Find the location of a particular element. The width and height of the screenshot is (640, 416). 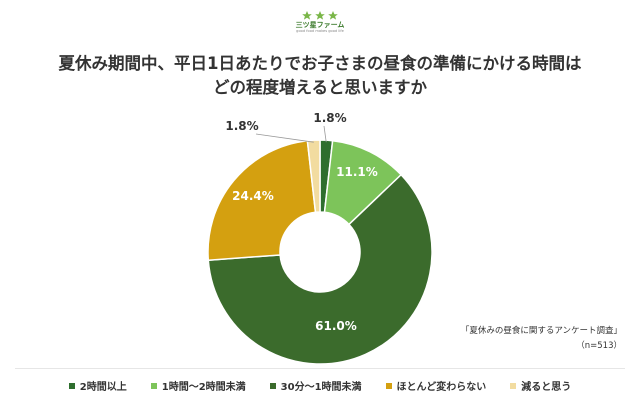

legend-item-1: 2時間以上 is located at coordinates (97, 385).